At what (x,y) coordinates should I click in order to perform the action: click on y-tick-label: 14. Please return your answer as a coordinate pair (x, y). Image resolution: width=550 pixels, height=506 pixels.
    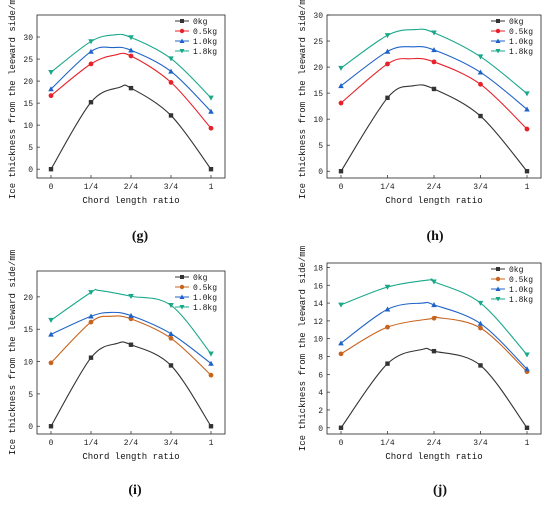
    Looking at the image, I should click on (318, 304).